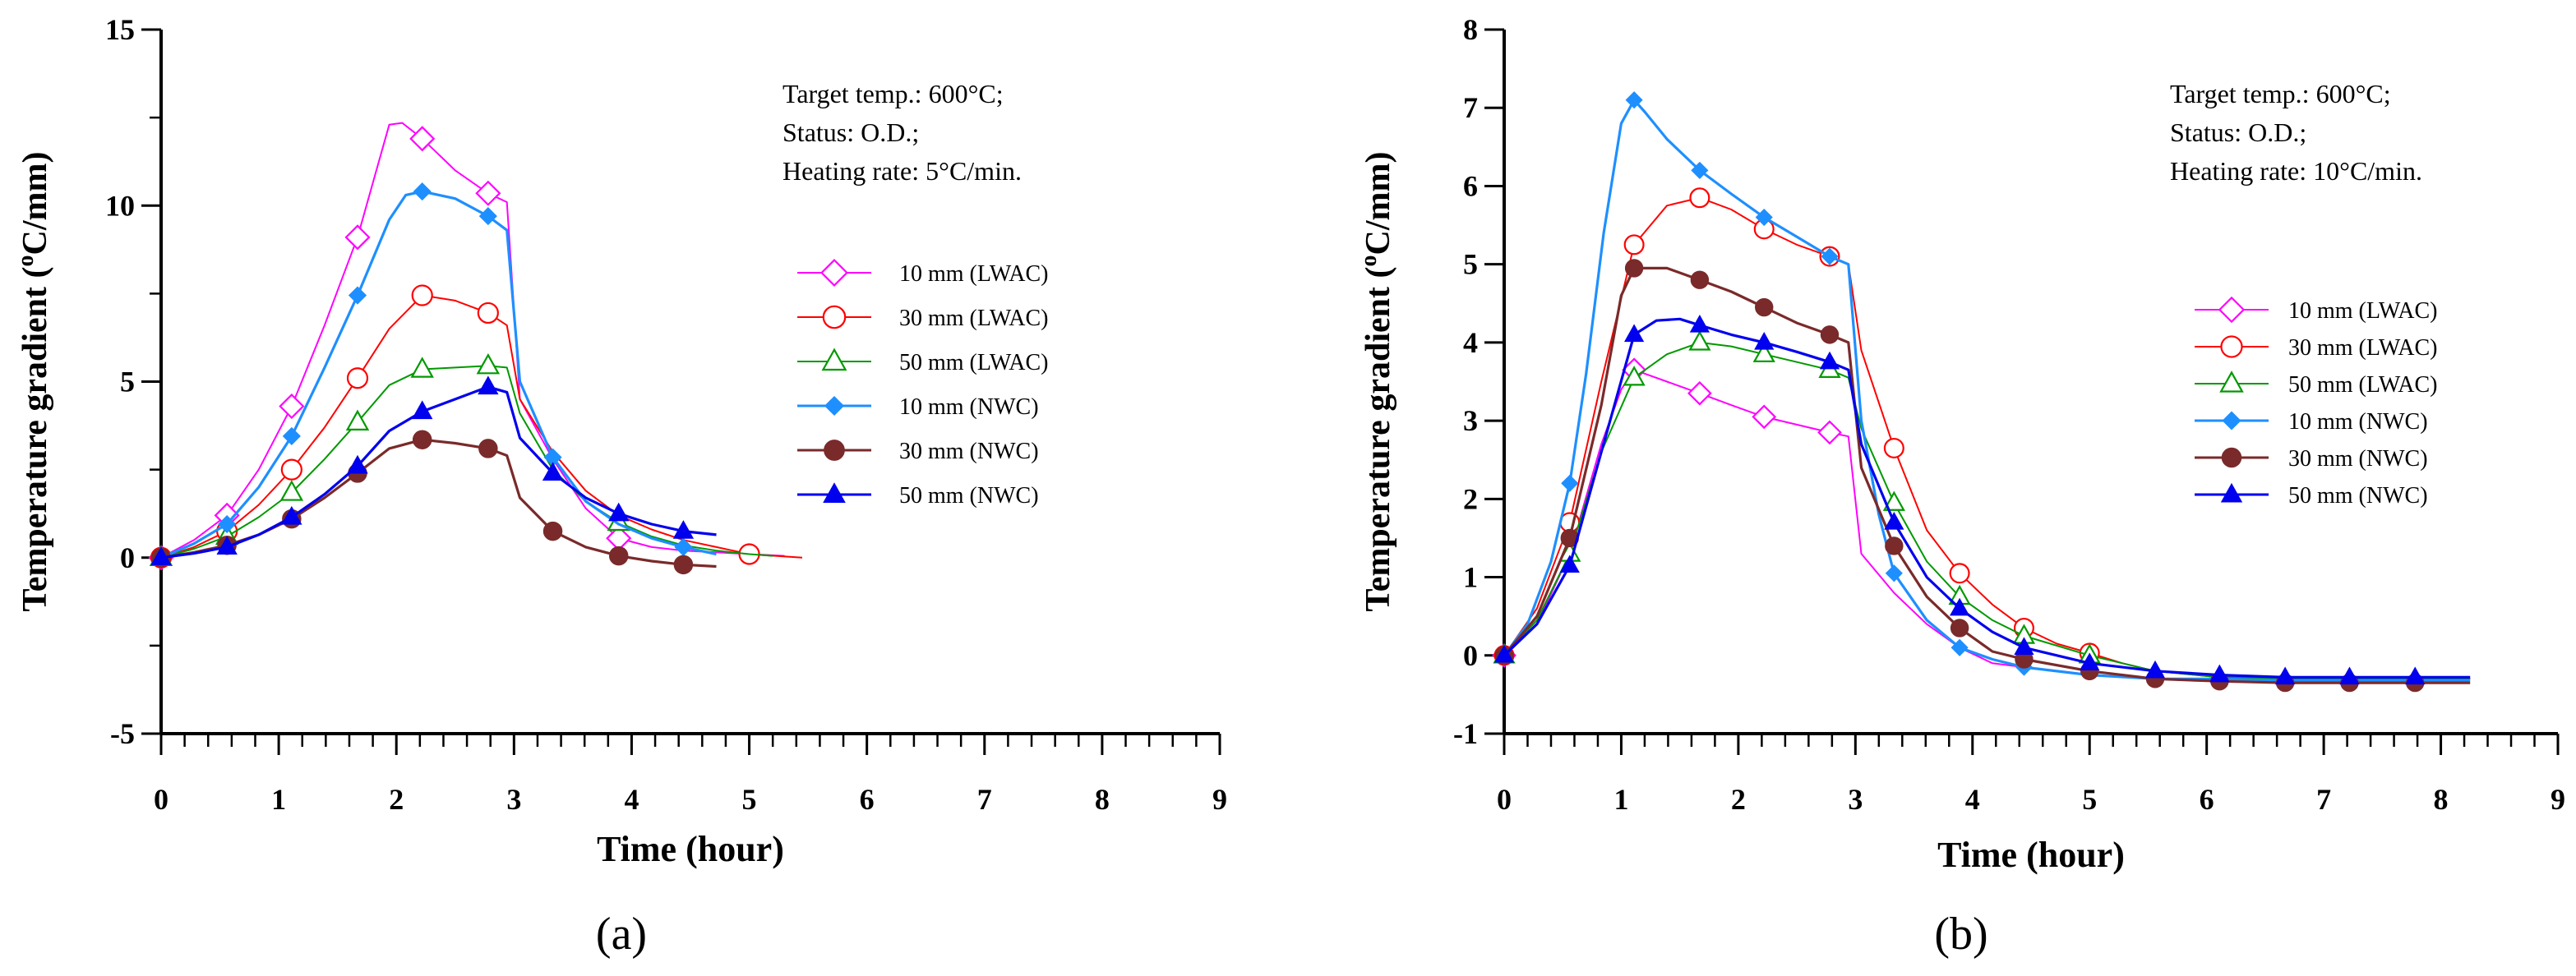 The image size is (2576, 976). Describe the element at coordinates (2323, 799) in the screenshot. I see `x-tick-label: 7` at that location.